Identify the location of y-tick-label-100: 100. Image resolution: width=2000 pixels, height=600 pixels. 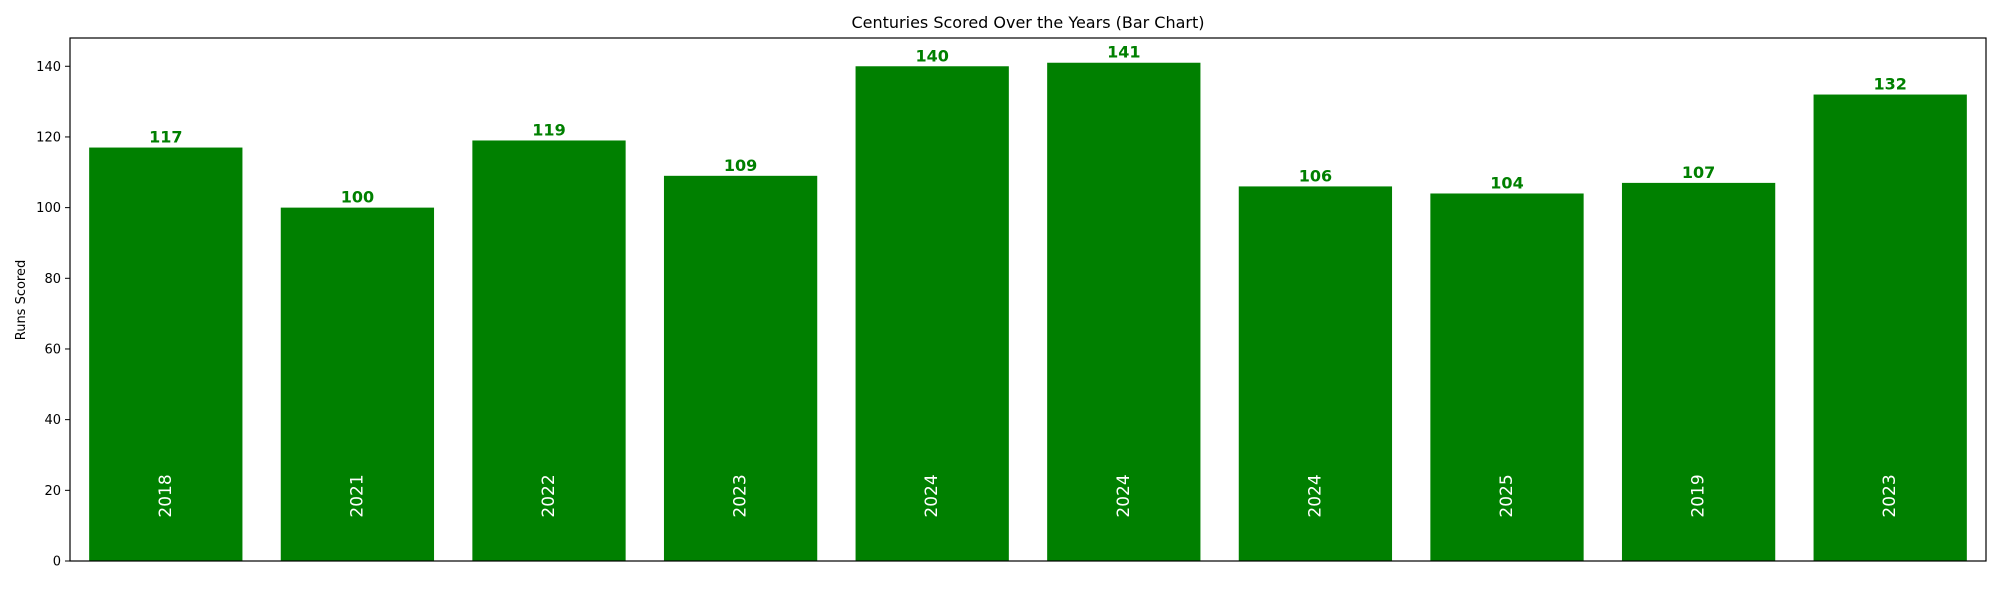
(48, 208).